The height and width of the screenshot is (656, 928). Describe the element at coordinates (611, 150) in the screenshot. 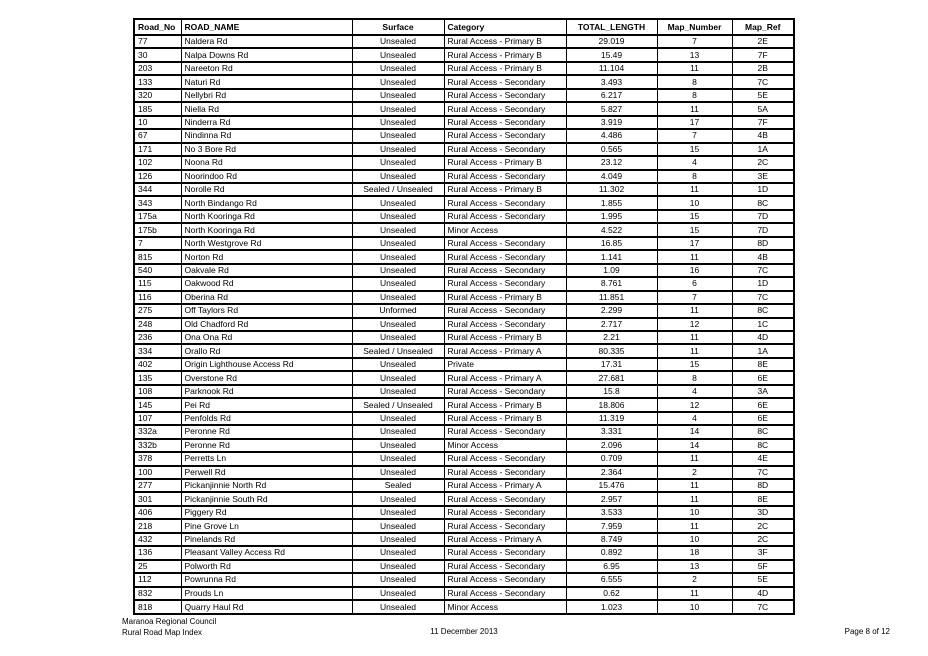

I see `cell-total-length: 0.565` at that location.